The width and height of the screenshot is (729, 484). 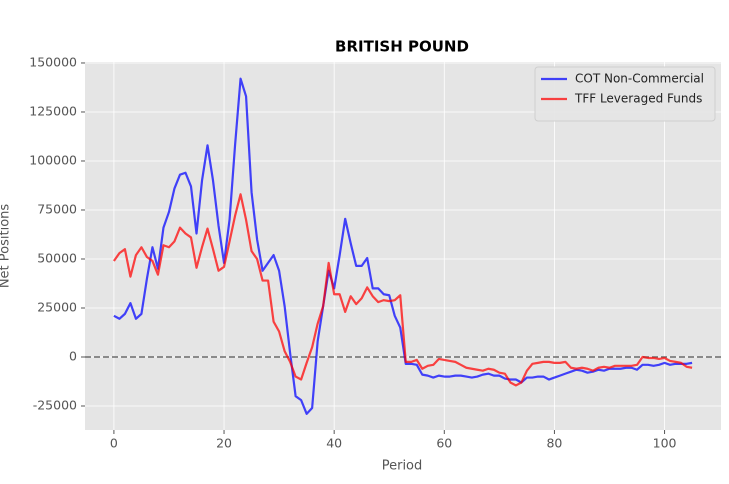 I want to click on y-tick-label: 100000, so click(x=53, y=159).